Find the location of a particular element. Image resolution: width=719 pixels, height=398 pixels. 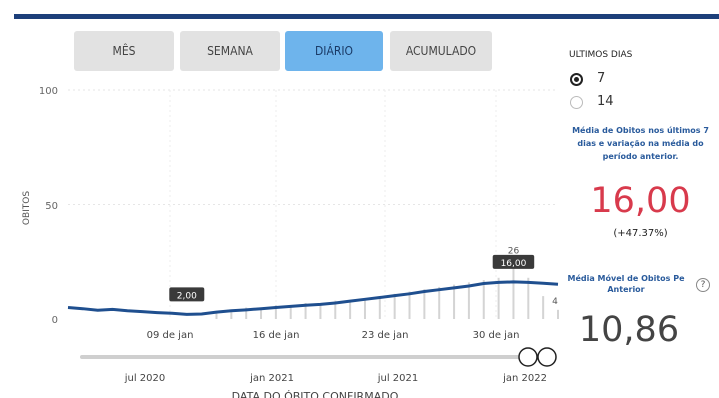

radio-7-label: 7 is located at coordinates (601, 78).